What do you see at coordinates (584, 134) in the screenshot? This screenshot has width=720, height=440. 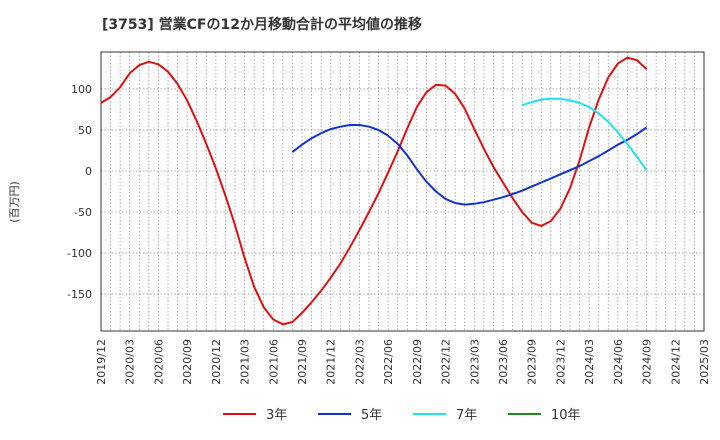 I see `series-line-7年` at bounding box center [584, 134].